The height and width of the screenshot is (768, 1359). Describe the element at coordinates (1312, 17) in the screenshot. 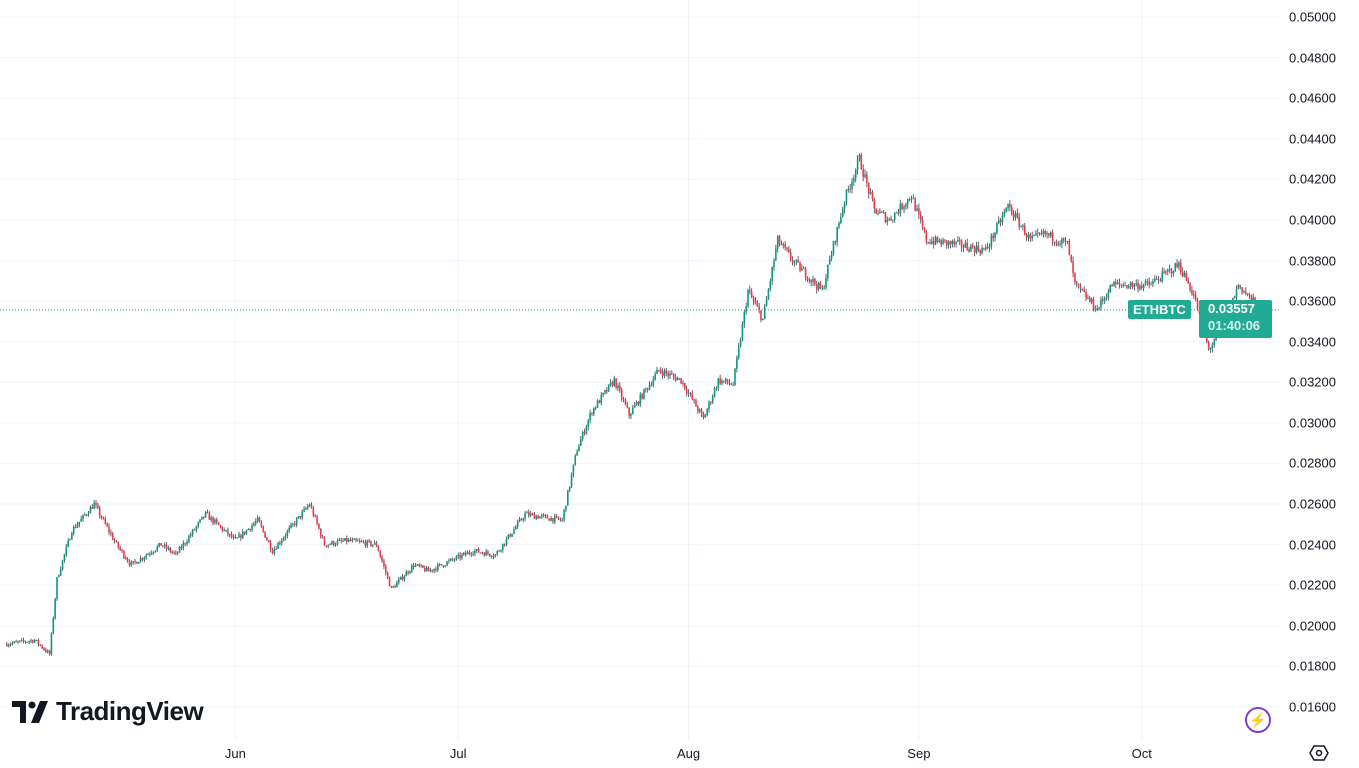

I see `y-tick-label: 0.05000` at that location.